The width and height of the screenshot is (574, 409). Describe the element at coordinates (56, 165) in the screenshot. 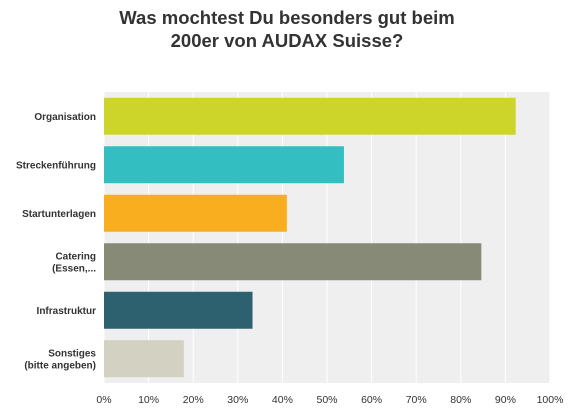

I see `category-label: Streckenführung` at that location.